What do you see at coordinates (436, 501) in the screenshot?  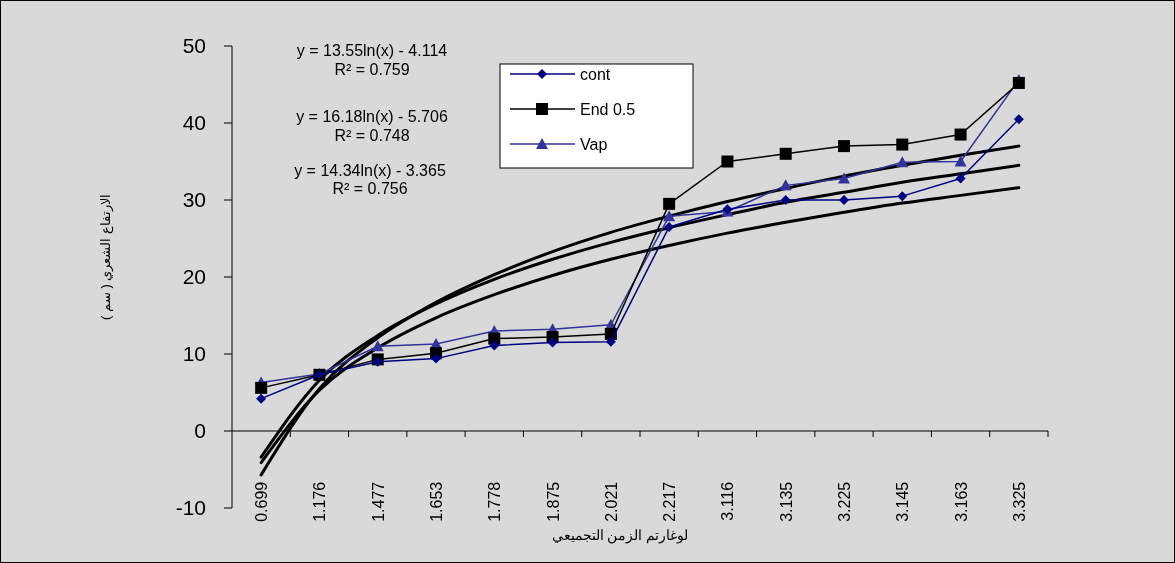 I see `x-tick-label: 1.653` at bounding box center [436, 501].